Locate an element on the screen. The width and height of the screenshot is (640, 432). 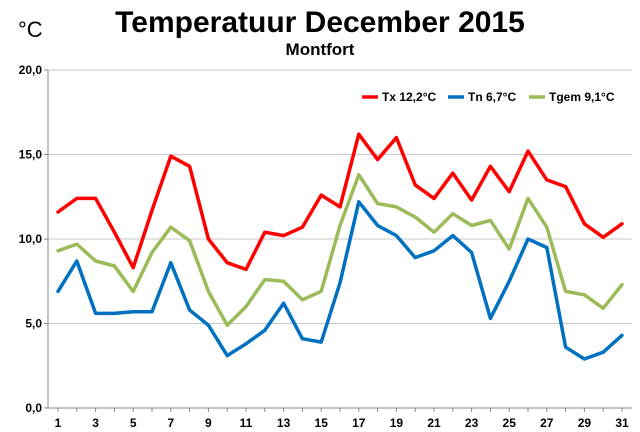
x-tick-label: 21 is located at coordinates (434, 423).